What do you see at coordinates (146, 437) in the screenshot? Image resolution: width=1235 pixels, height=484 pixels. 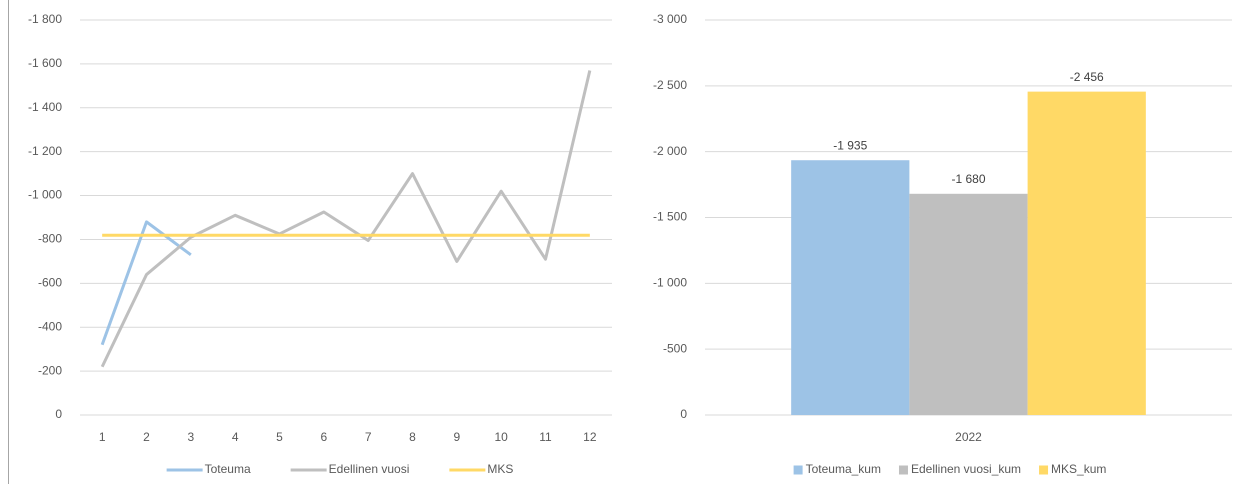 I see `x-tick-label: 2` at bounding box center [146, 437].